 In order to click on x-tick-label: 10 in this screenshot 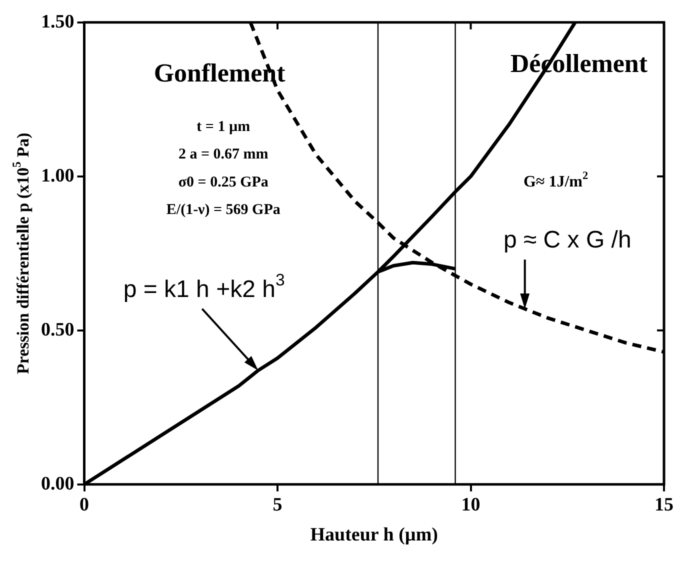, I will do `click(470, 505)`.